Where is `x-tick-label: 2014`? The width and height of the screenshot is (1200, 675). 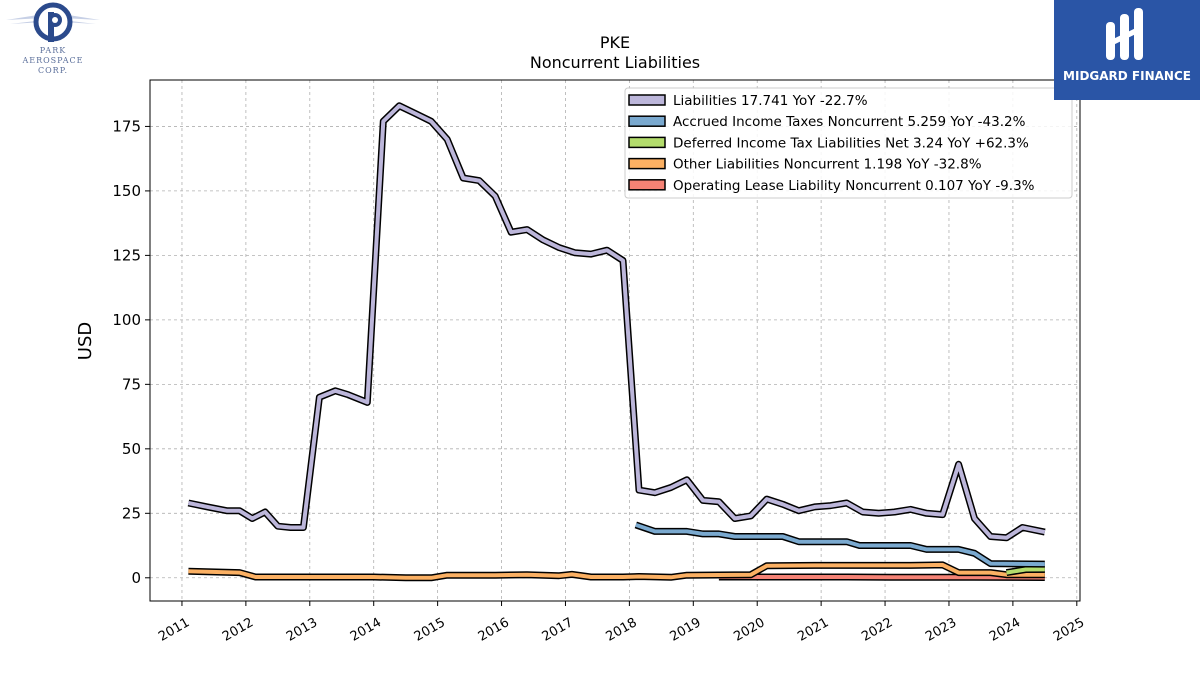 x-tick-label: 2014 is located at coordinates (366, 630).